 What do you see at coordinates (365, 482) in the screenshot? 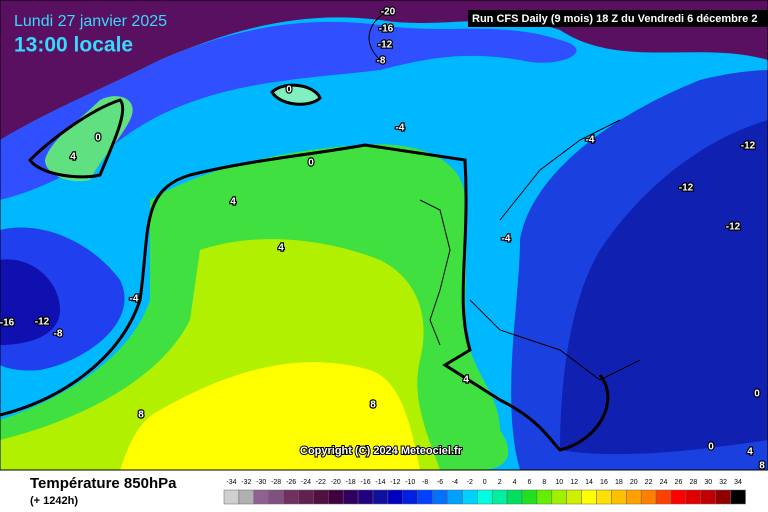
I see `scale-label: -16` at bounding box center [365, 482].